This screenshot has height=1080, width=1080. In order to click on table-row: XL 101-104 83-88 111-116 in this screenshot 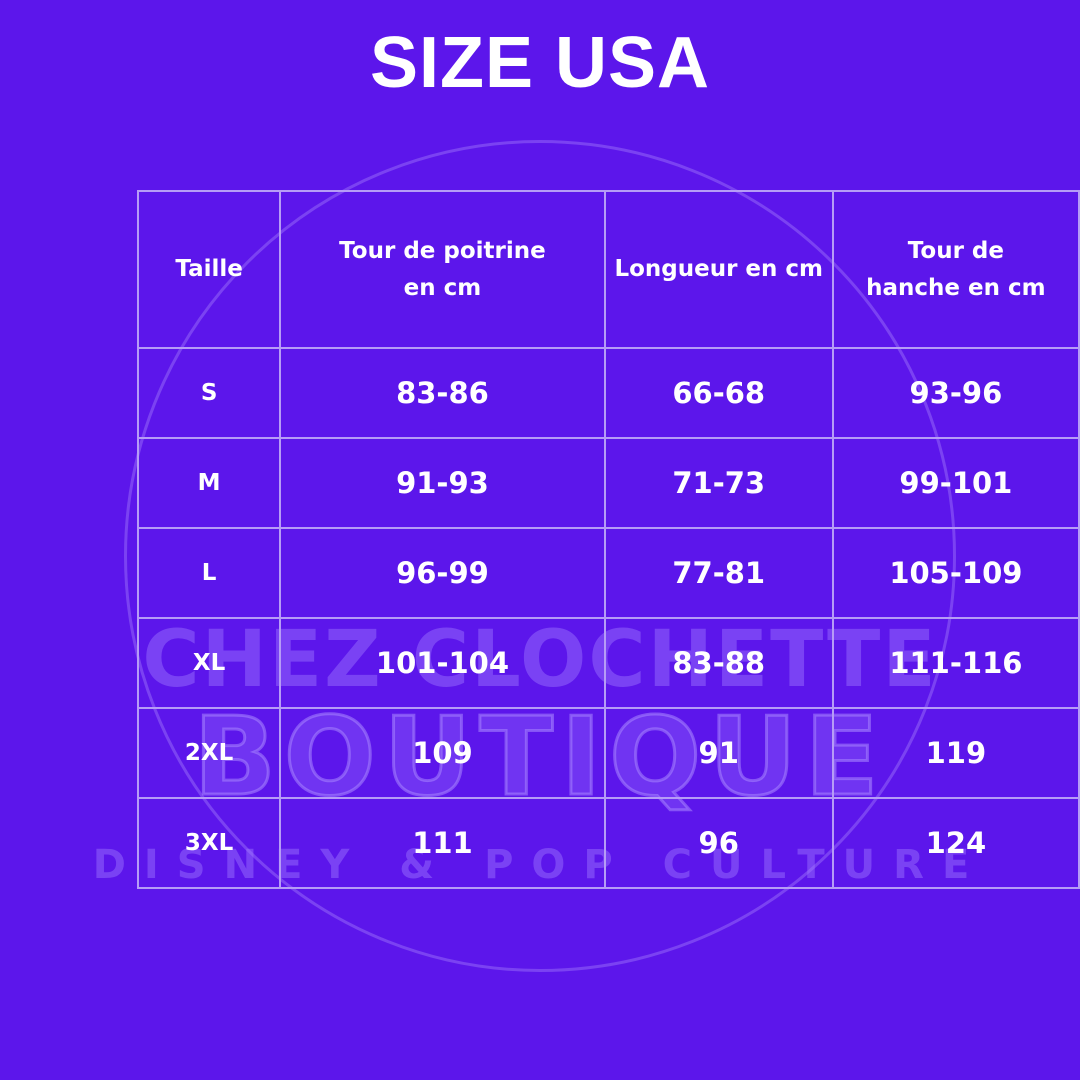, I will do `click(608, 663)`.